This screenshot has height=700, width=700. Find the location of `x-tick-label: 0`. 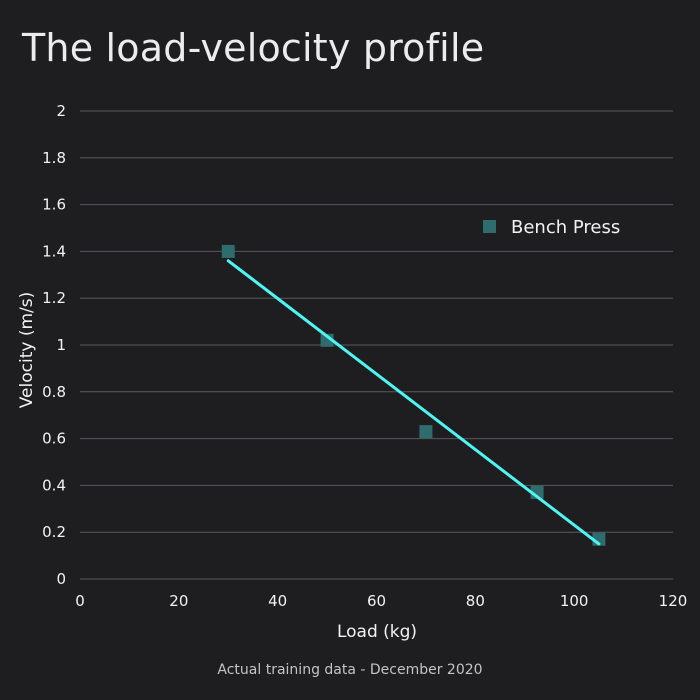

x-tick-label: 0 is located at coordinates (80, 601).